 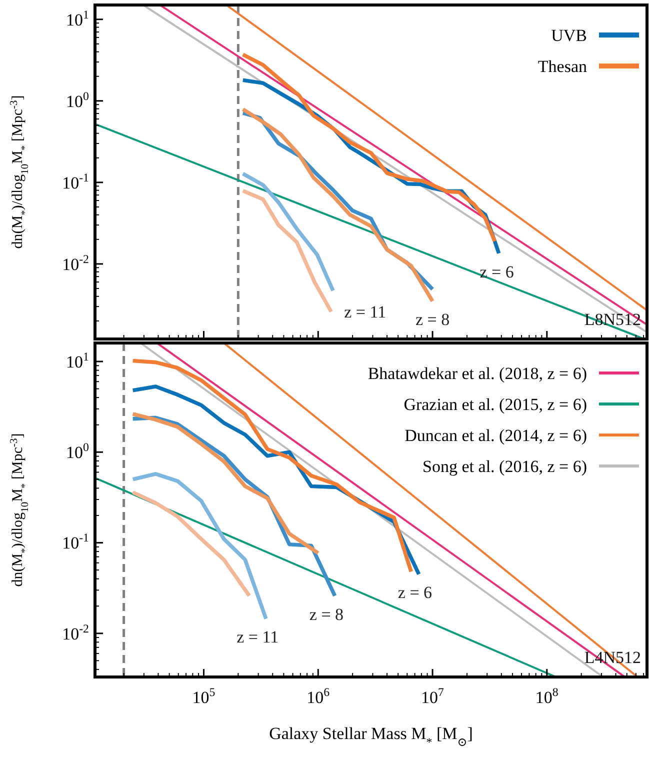 I want to click on legend-label: Thesan, so click(x=563, y=66).